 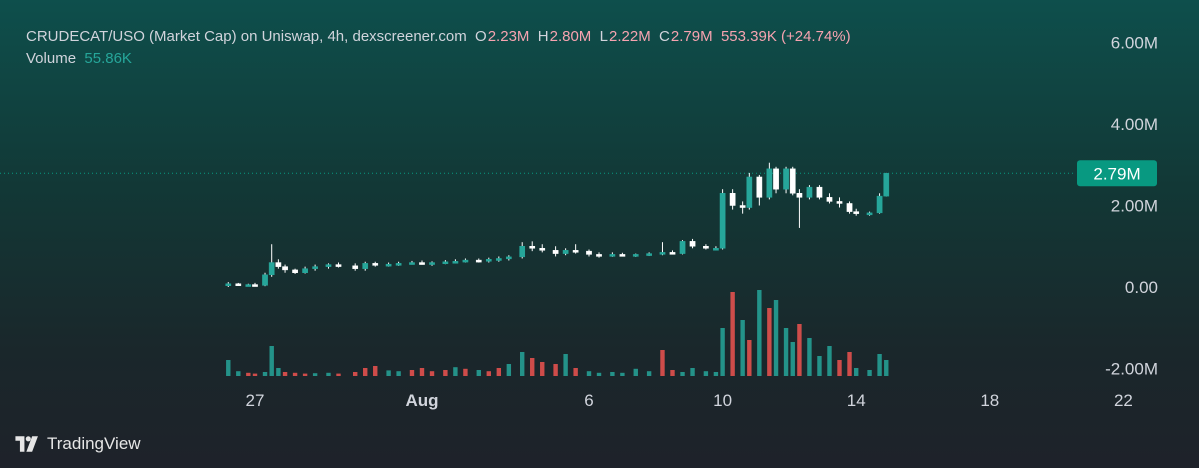 What do you see at coordinates (856, 400) in the screenshot?
I see `x-tick-label-4: 14` at bounding box center [856, 400].